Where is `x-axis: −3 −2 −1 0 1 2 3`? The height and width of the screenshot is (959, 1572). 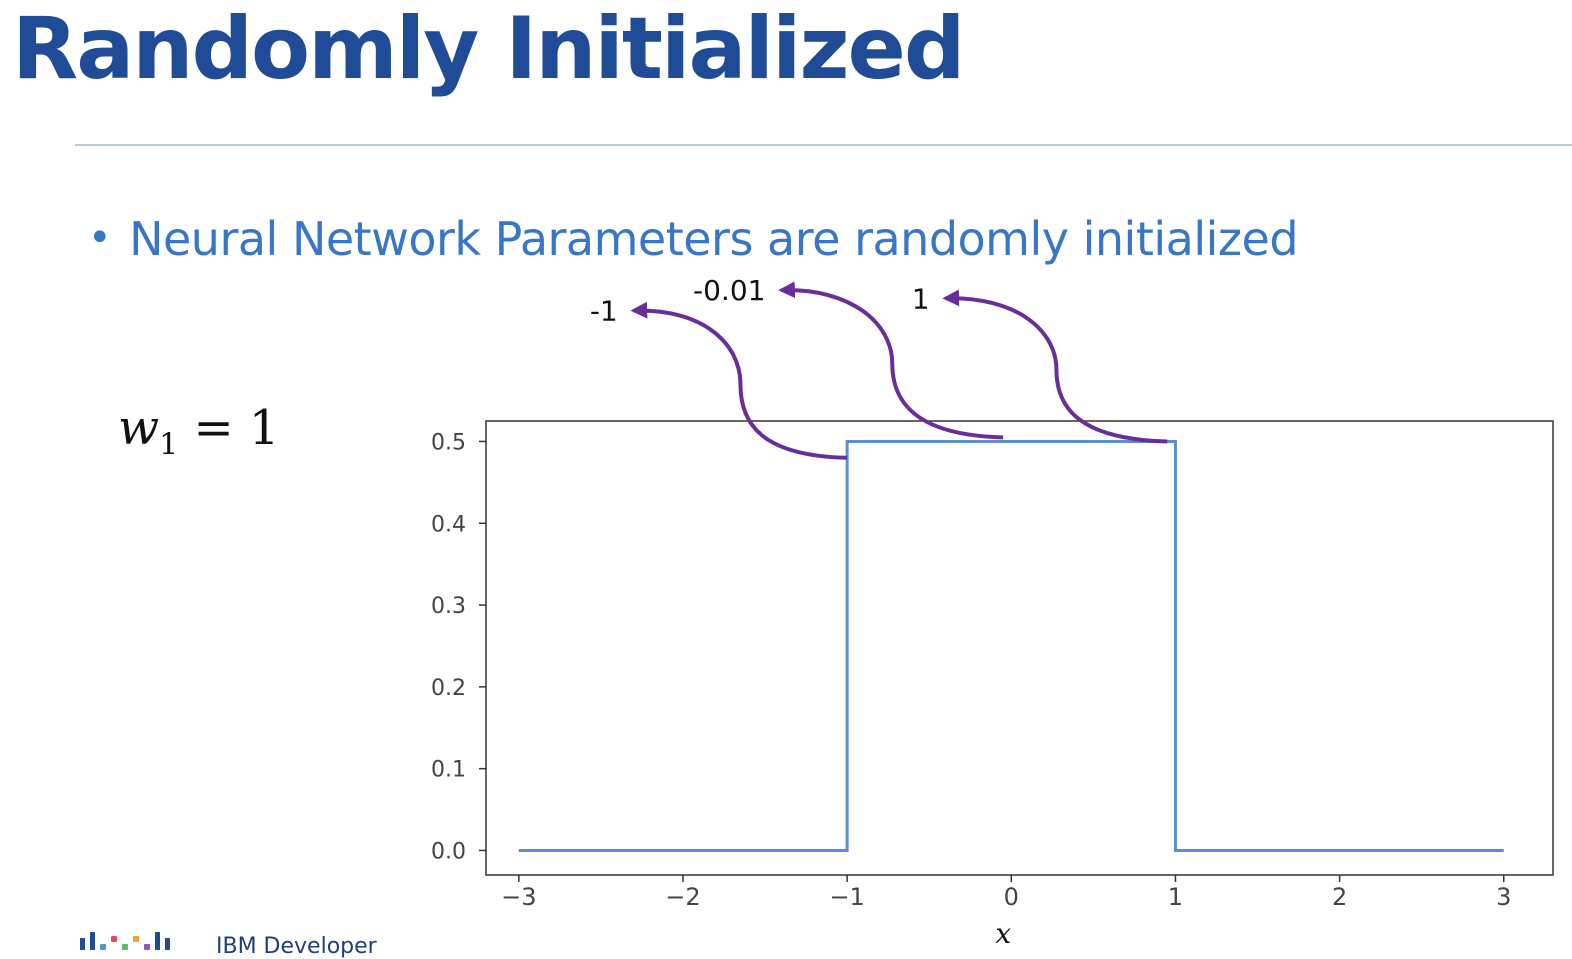
x-axis: −3 −2 −1 0 1 2 3 is located at coordinates (1006, 893).